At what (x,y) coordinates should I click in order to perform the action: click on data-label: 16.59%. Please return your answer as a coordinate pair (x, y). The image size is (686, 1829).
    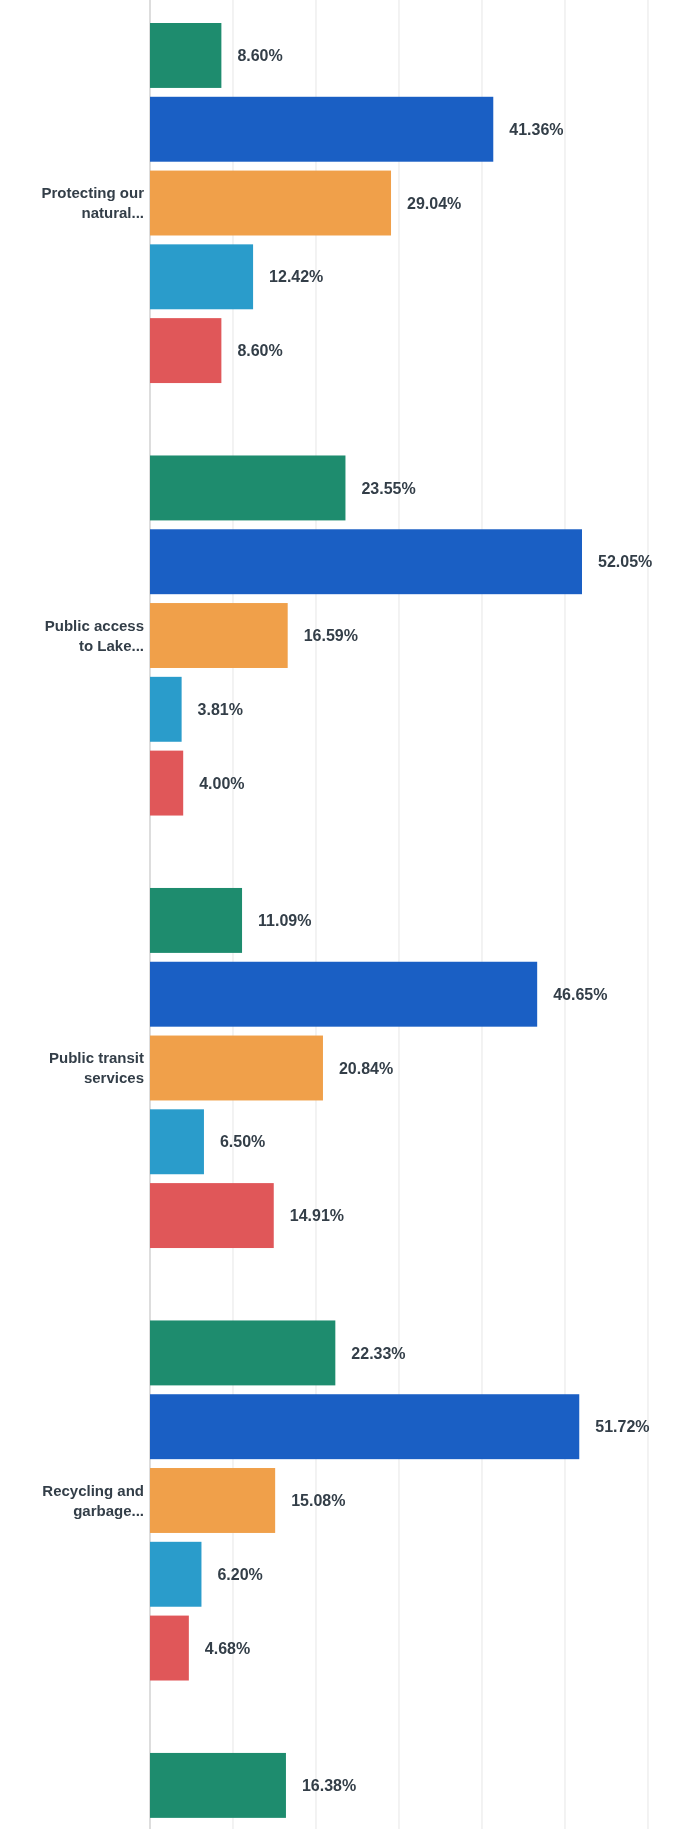
    Looking at the image, I should click on (330, 636).